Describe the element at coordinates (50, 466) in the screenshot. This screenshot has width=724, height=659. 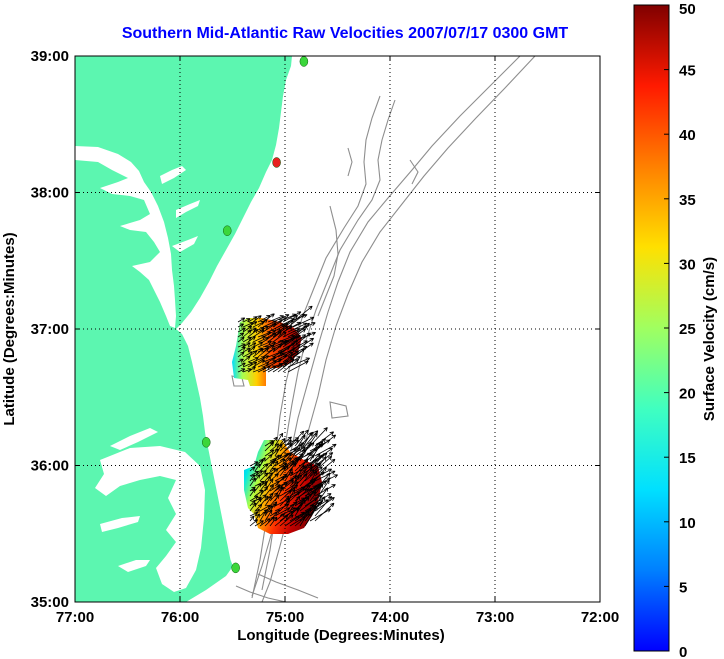
I see `lat-tick-label: 36:00` at that location.